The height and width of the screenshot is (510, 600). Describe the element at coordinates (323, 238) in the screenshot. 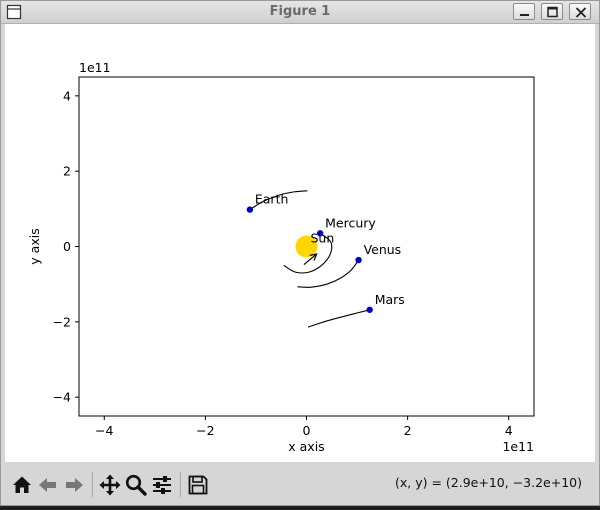

I see `sun-label: Sun` at that location.